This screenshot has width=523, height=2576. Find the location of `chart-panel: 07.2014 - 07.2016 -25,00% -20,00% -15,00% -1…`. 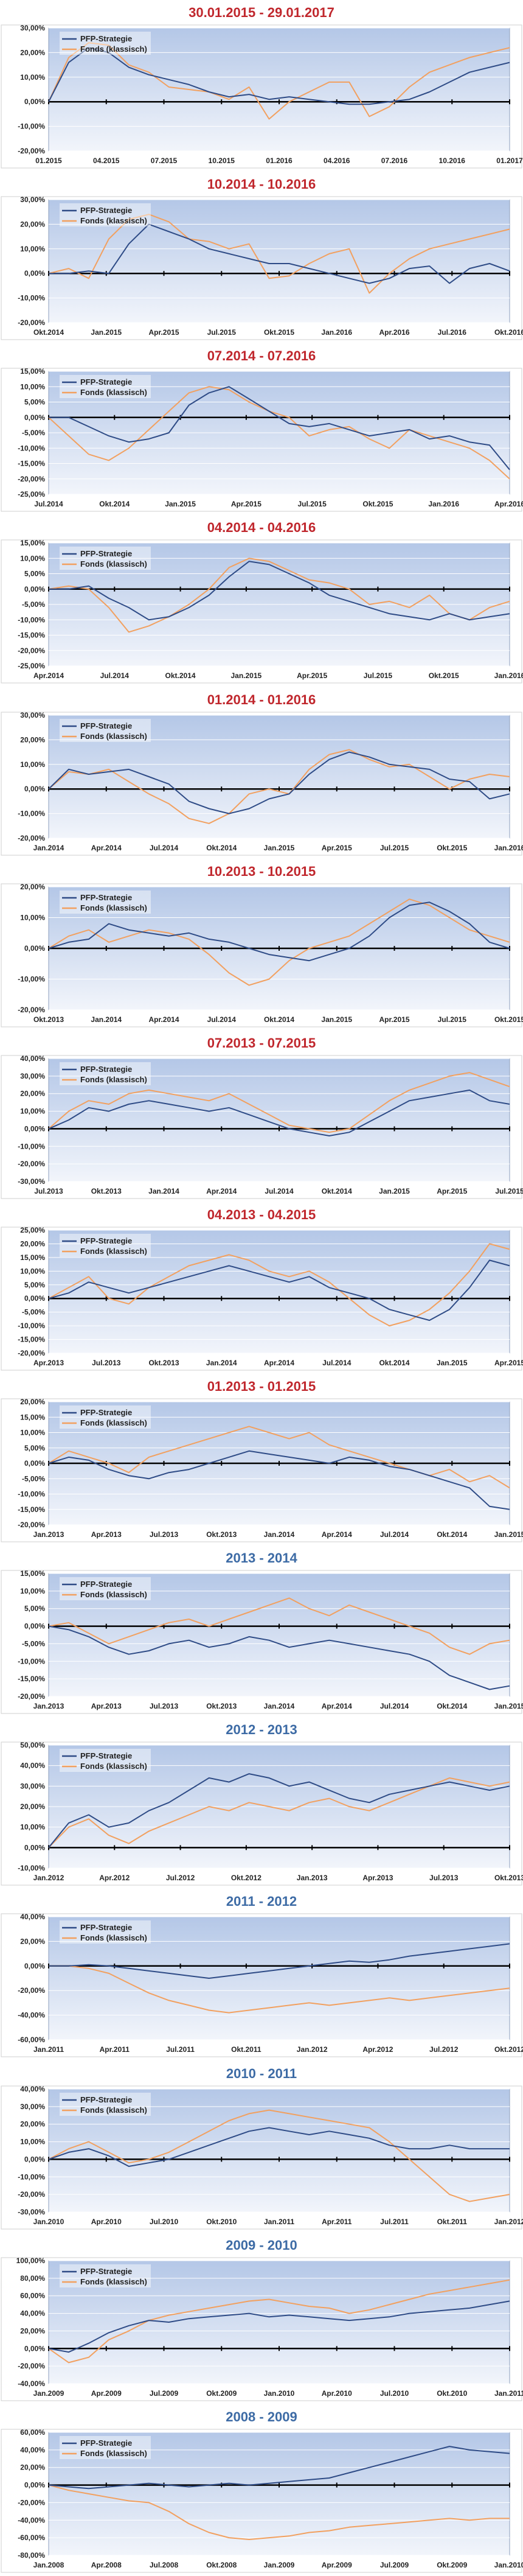

chart-panel: 07.2014 - 07.2016 -25,00% -20,00% -15,00% -1… is located at coordinates (261, 429).